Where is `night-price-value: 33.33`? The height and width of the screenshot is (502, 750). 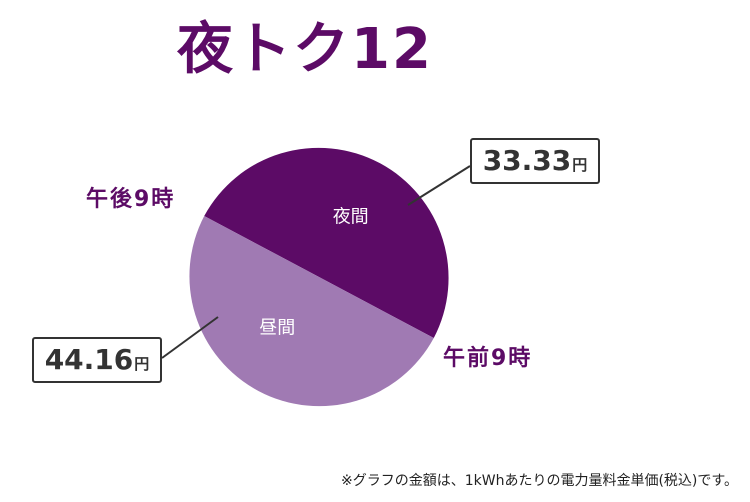 night-price-value: 33.33 is located at coordinates (527, 160).